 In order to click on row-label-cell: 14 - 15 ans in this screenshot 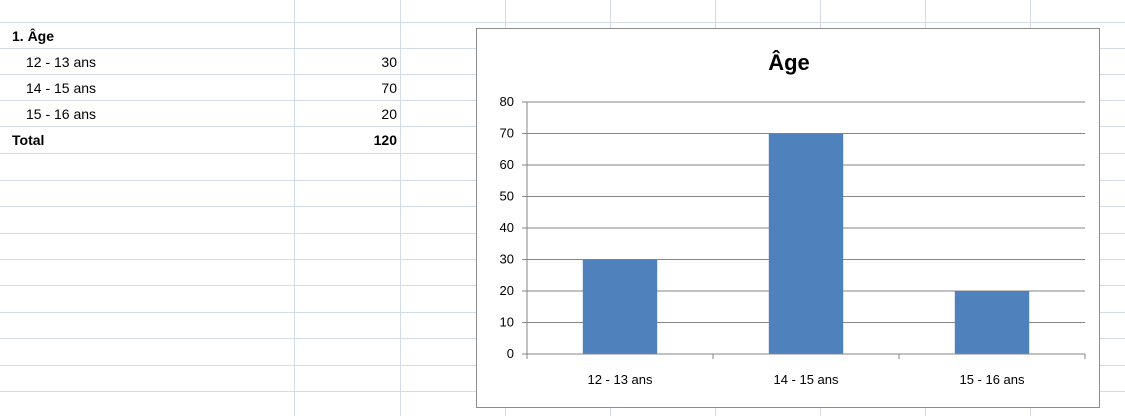, I will do `click(61, 88)`.